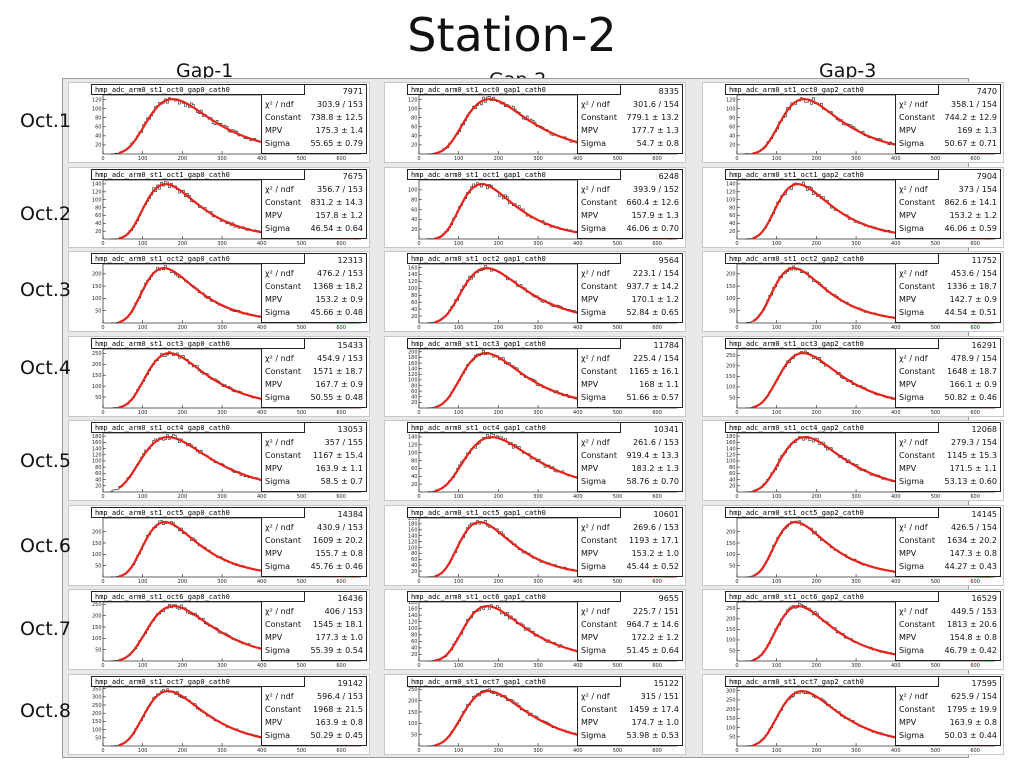  Describe the element at coordinates (45, 121) in the screenshot. I see `octant-label: Oct.1` at that location.